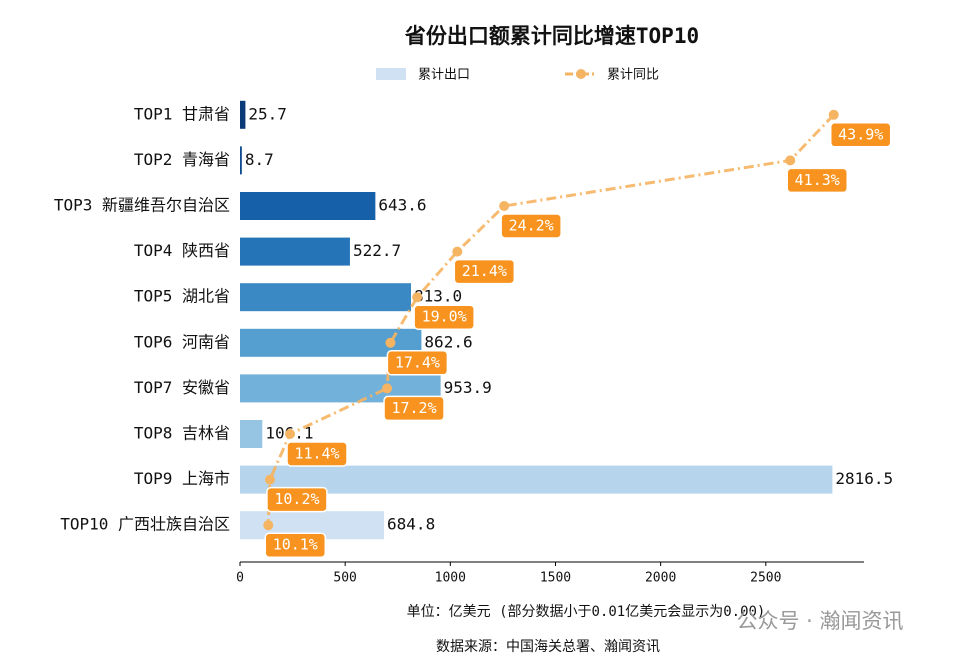 The height and width of the screenshot is (660, 960). Describe the element at coordinates (438, 296) in the screenshot. I see `bar-value-label: 813.0` at that location.